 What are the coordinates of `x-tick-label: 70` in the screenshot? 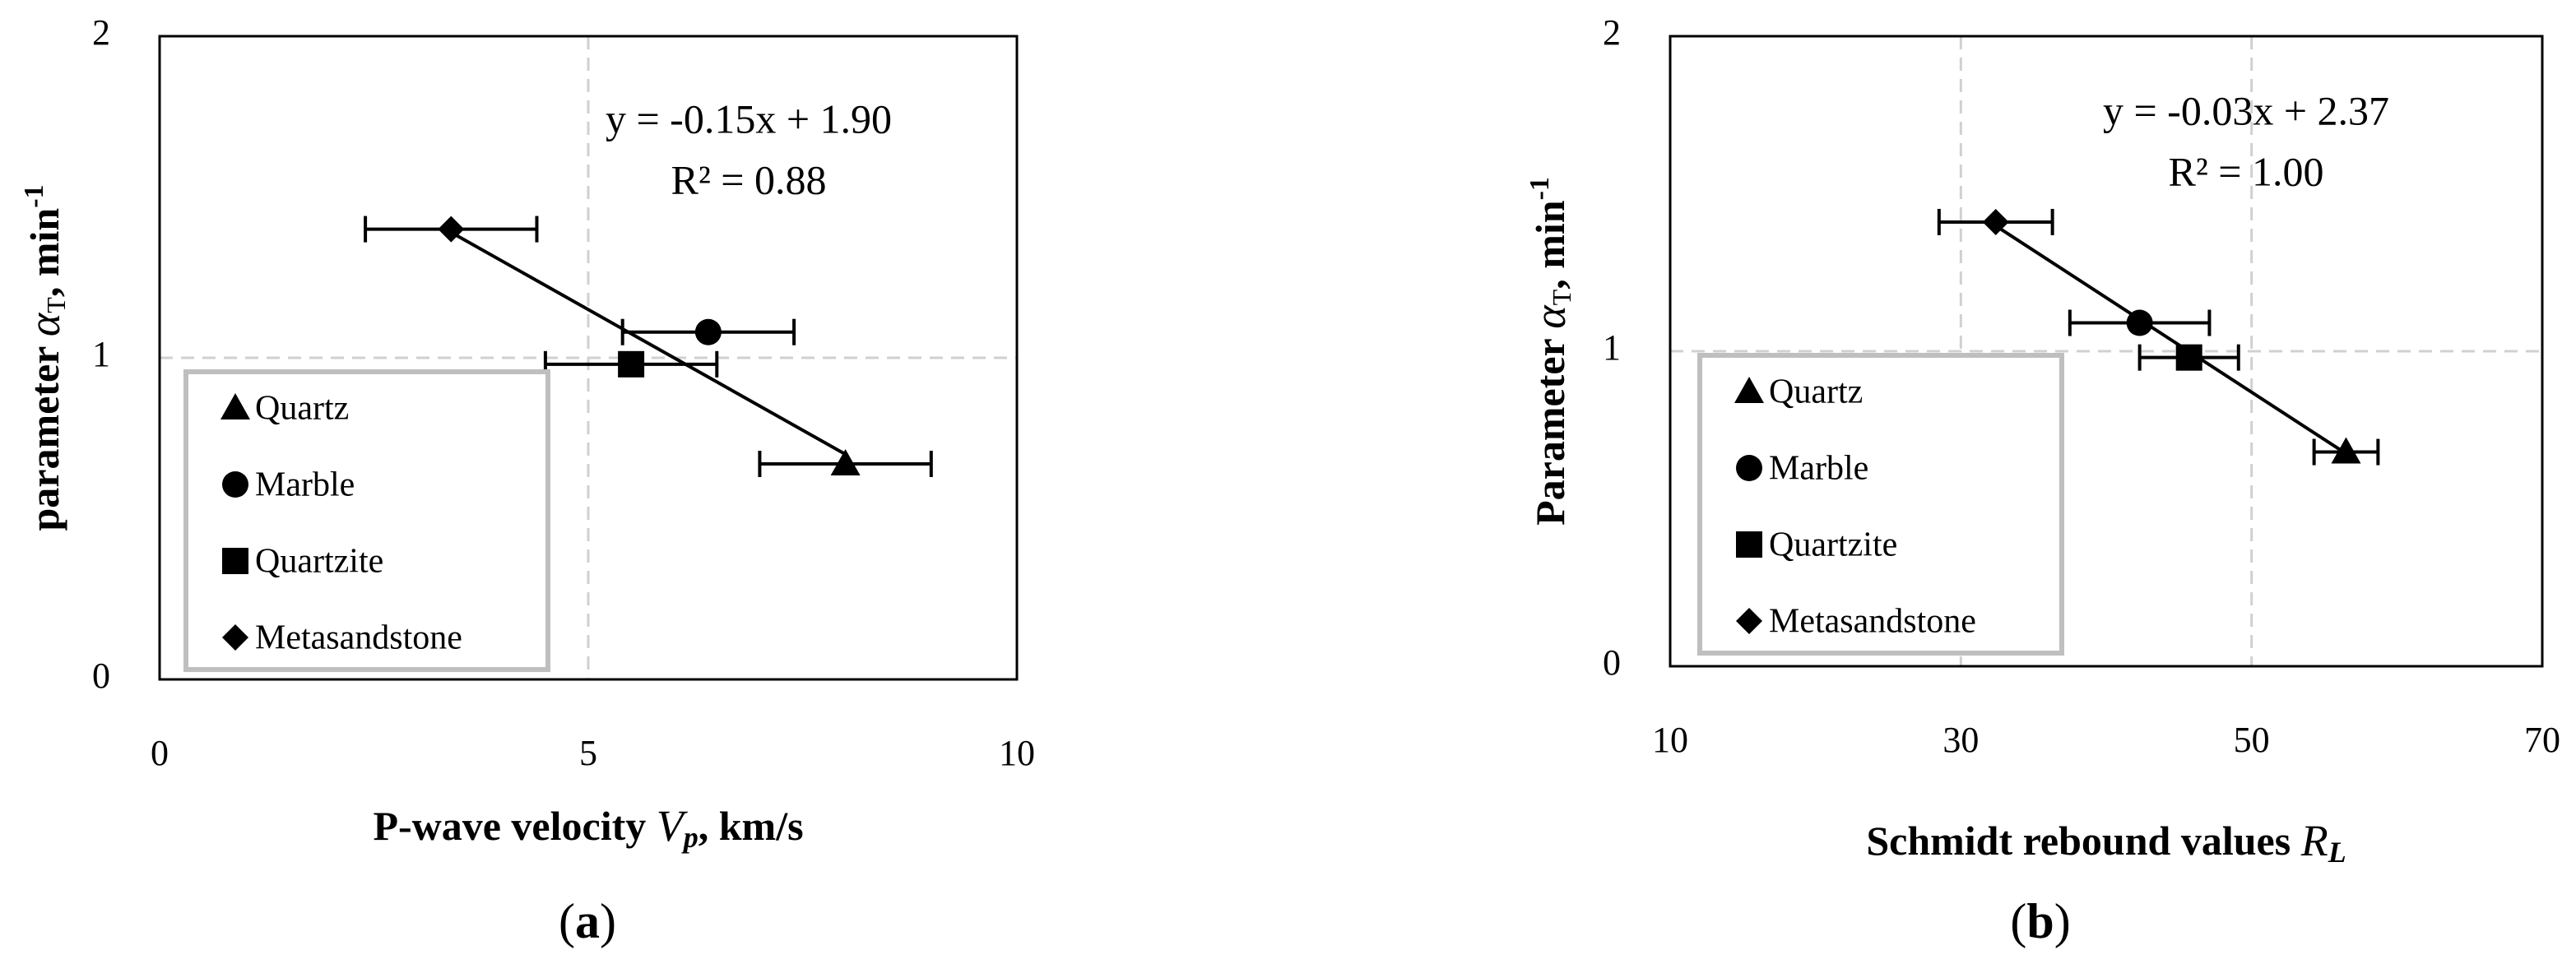 It's located at (2542, 740).